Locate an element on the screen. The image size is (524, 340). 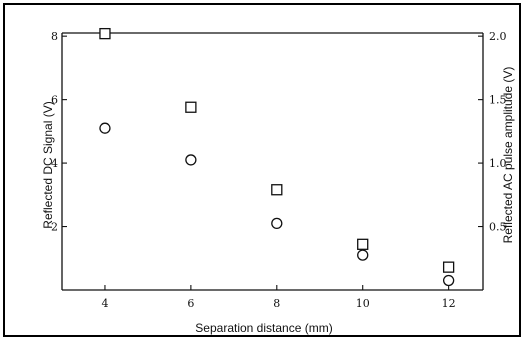
y-tick-label: 8 is located at coordinates (54, 36).